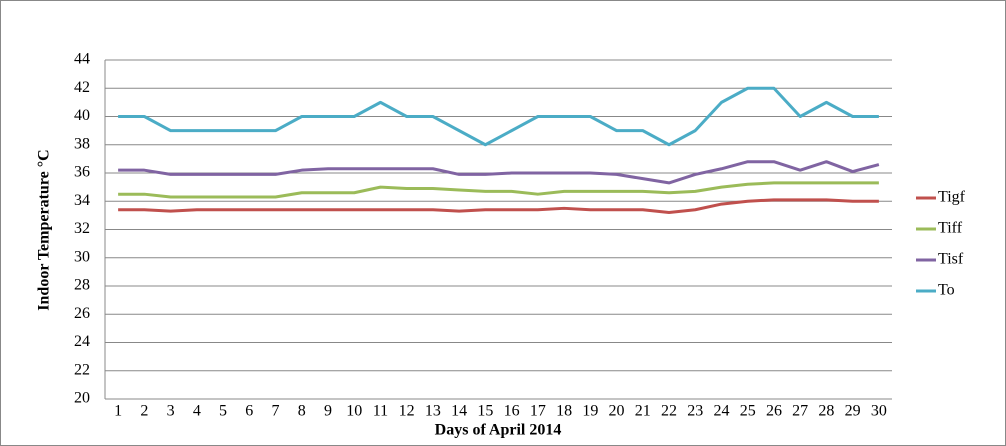 This screenshot has width=1006, height=446. I want to click on x-tick-label: 29, so click(853, 411).